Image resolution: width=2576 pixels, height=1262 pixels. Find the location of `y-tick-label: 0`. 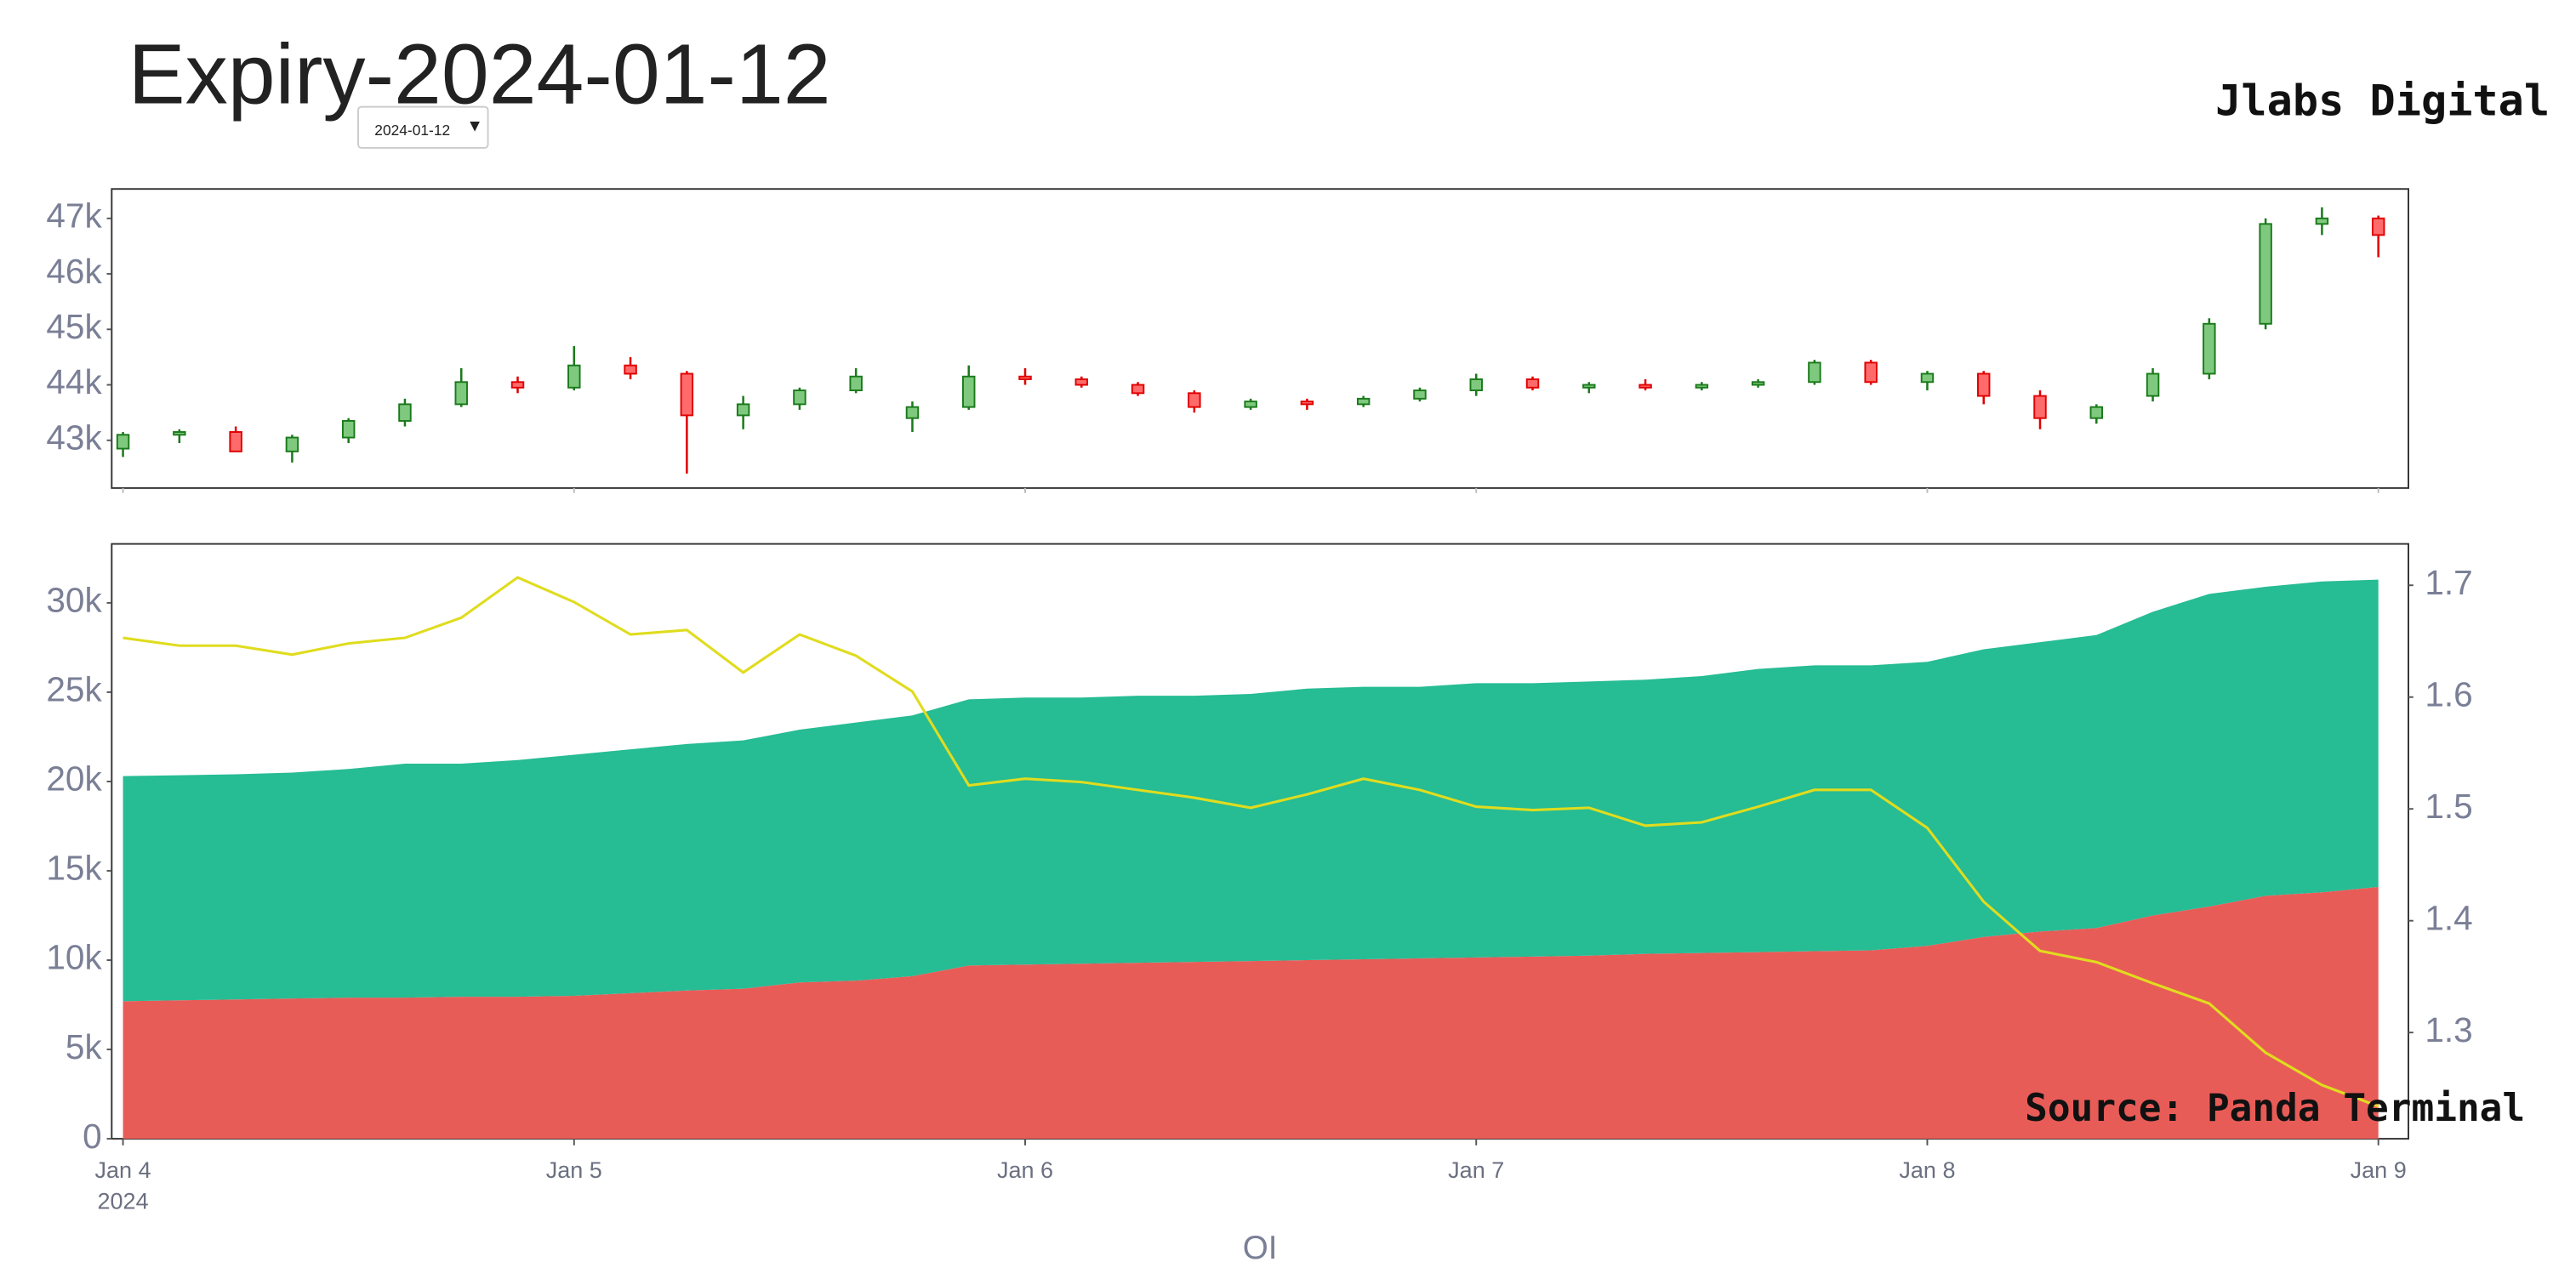

y-tick-label: 0 is located at coordinates (93, 1136).